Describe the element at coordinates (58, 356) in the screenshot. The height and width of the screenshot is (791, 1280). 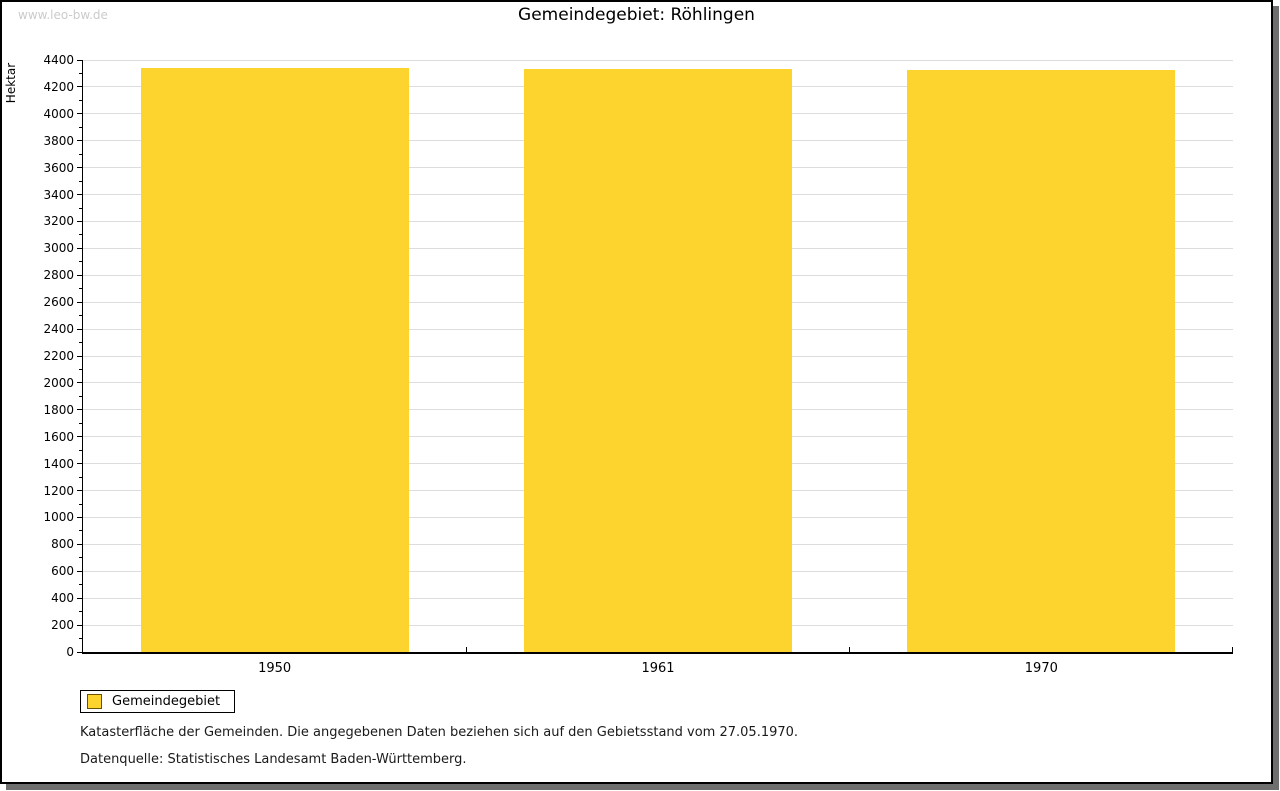
I see `y-tick-label: 2200` at that location.